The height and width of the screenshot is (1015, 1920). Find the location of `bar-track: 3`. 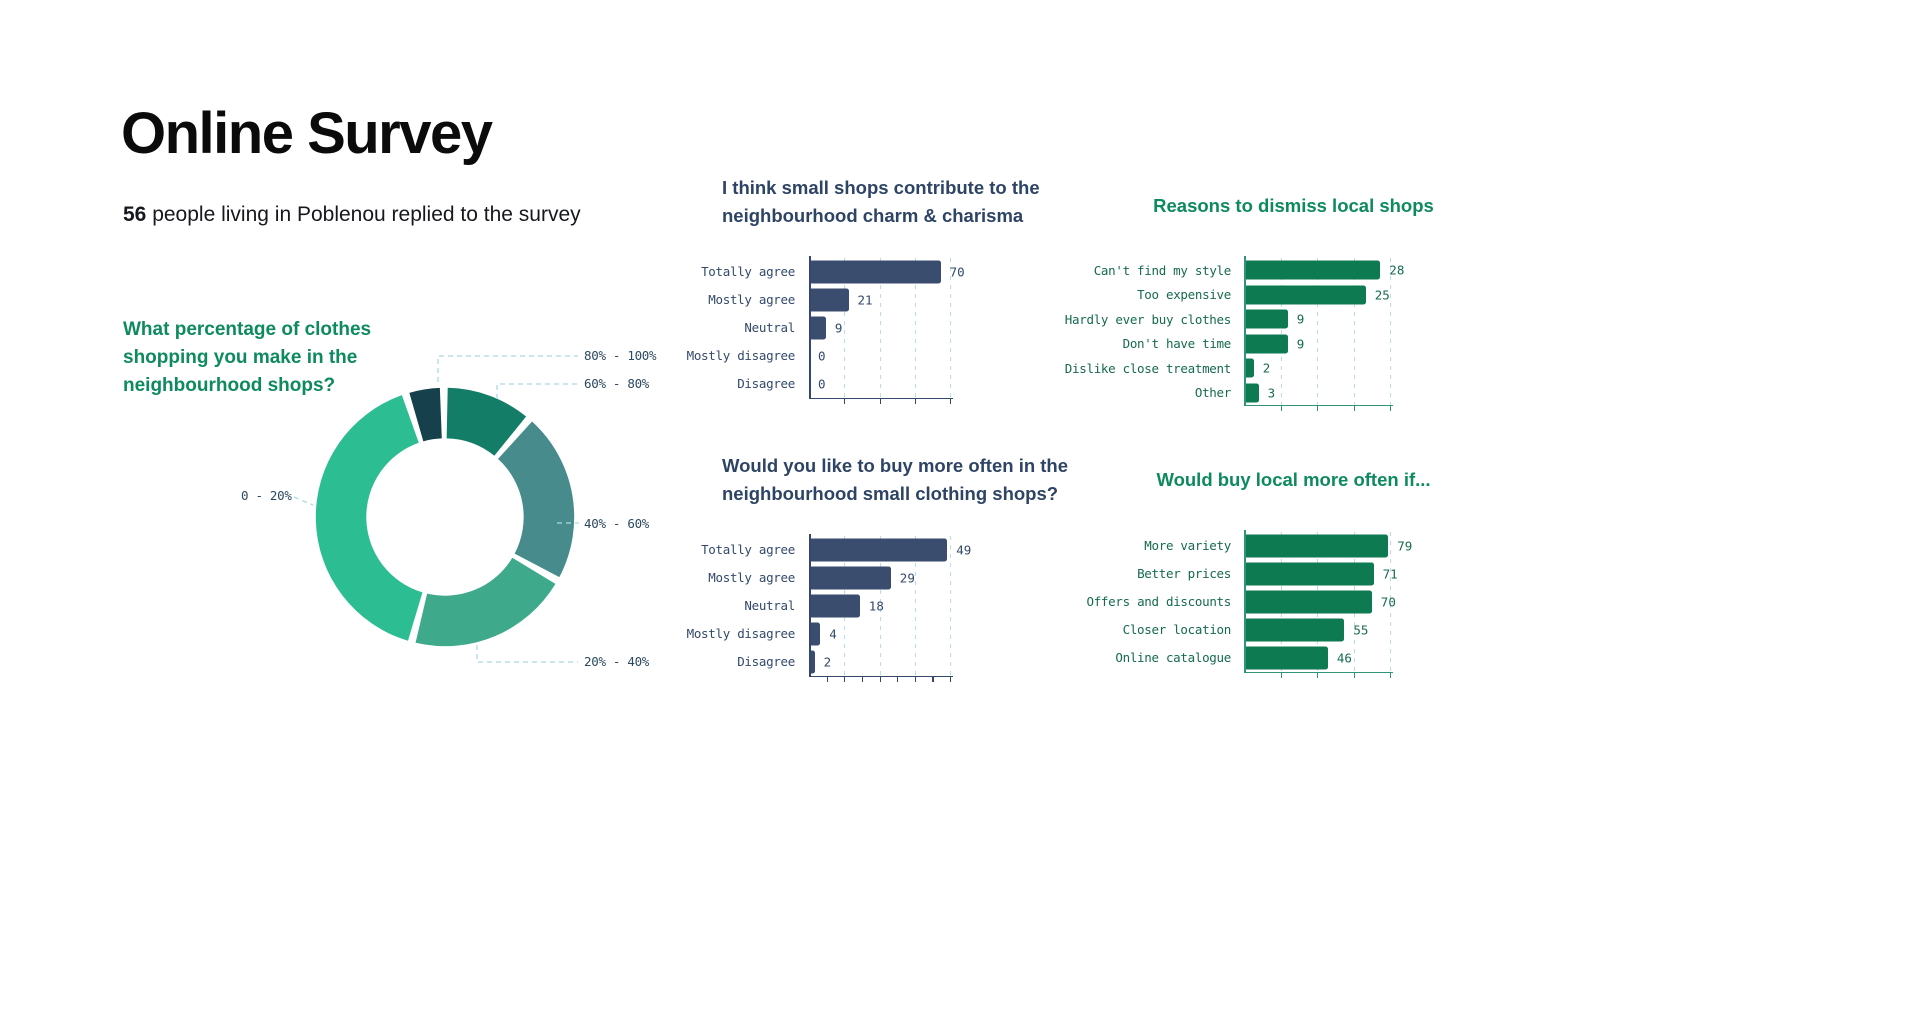

bar-track: 3 is located at coordinates (1317, 392).